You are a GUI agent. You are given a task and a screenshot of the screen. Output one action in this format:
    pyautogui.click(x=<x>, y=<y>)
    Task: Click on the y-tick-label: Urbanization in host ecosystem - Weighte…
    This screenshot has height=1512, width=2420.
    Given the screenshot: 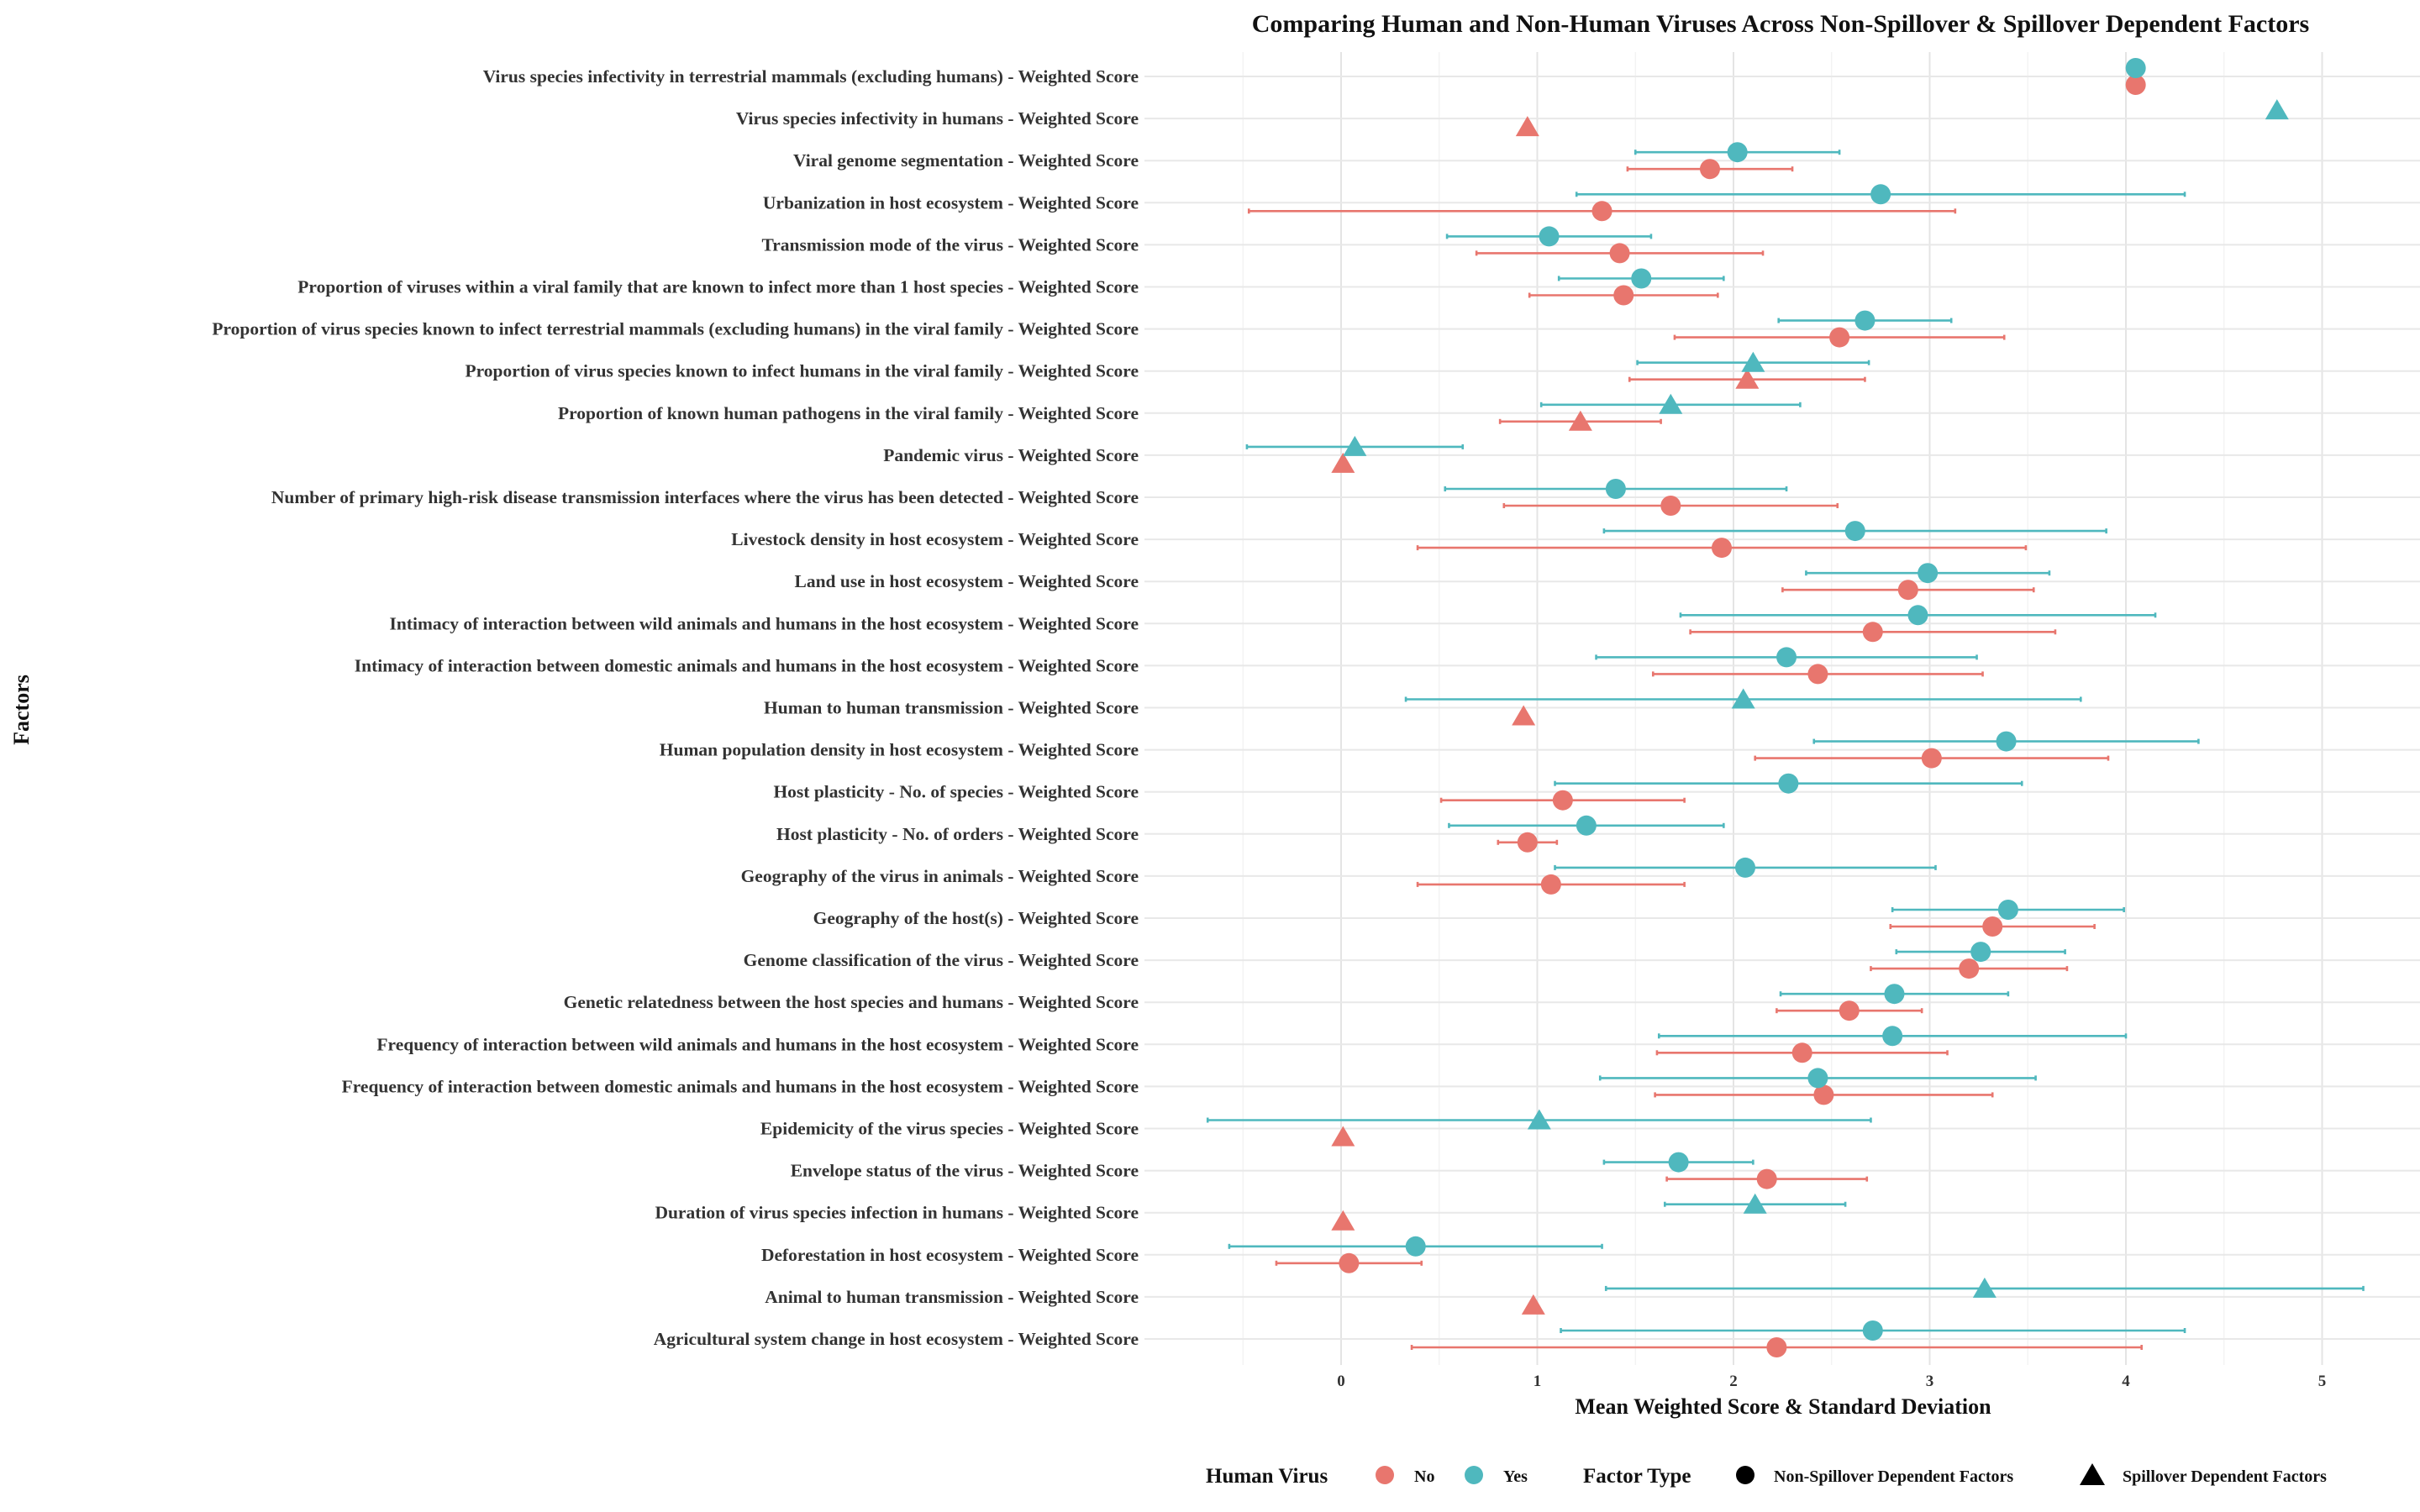 What is the action you would take?
    pyautogui.click(x=951, y=202)
    